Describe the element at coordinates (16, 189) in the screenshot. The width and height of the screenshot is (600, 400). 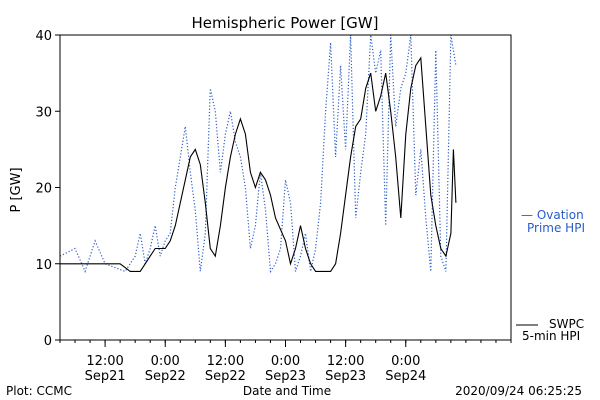
I see `y-axis-label: P [GW]` at that location.